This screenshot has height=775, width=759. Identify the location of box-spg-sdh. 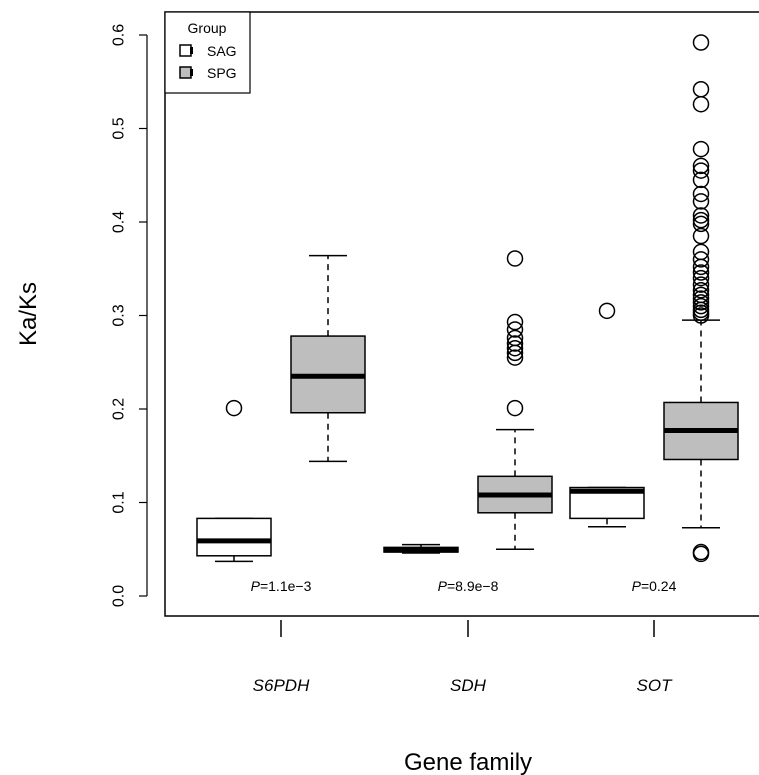
(515, 400).